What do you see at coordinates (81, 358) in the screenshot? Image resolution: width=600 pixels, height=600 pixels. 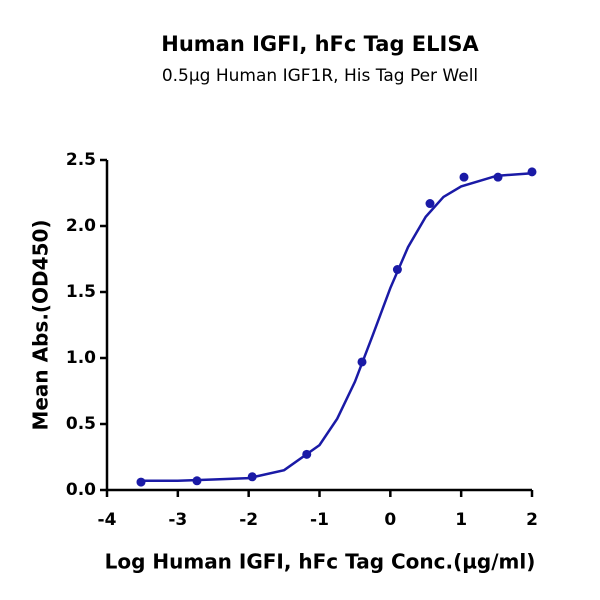 I see `y-tick-label: 1.0` at bounding box center [81, 358].